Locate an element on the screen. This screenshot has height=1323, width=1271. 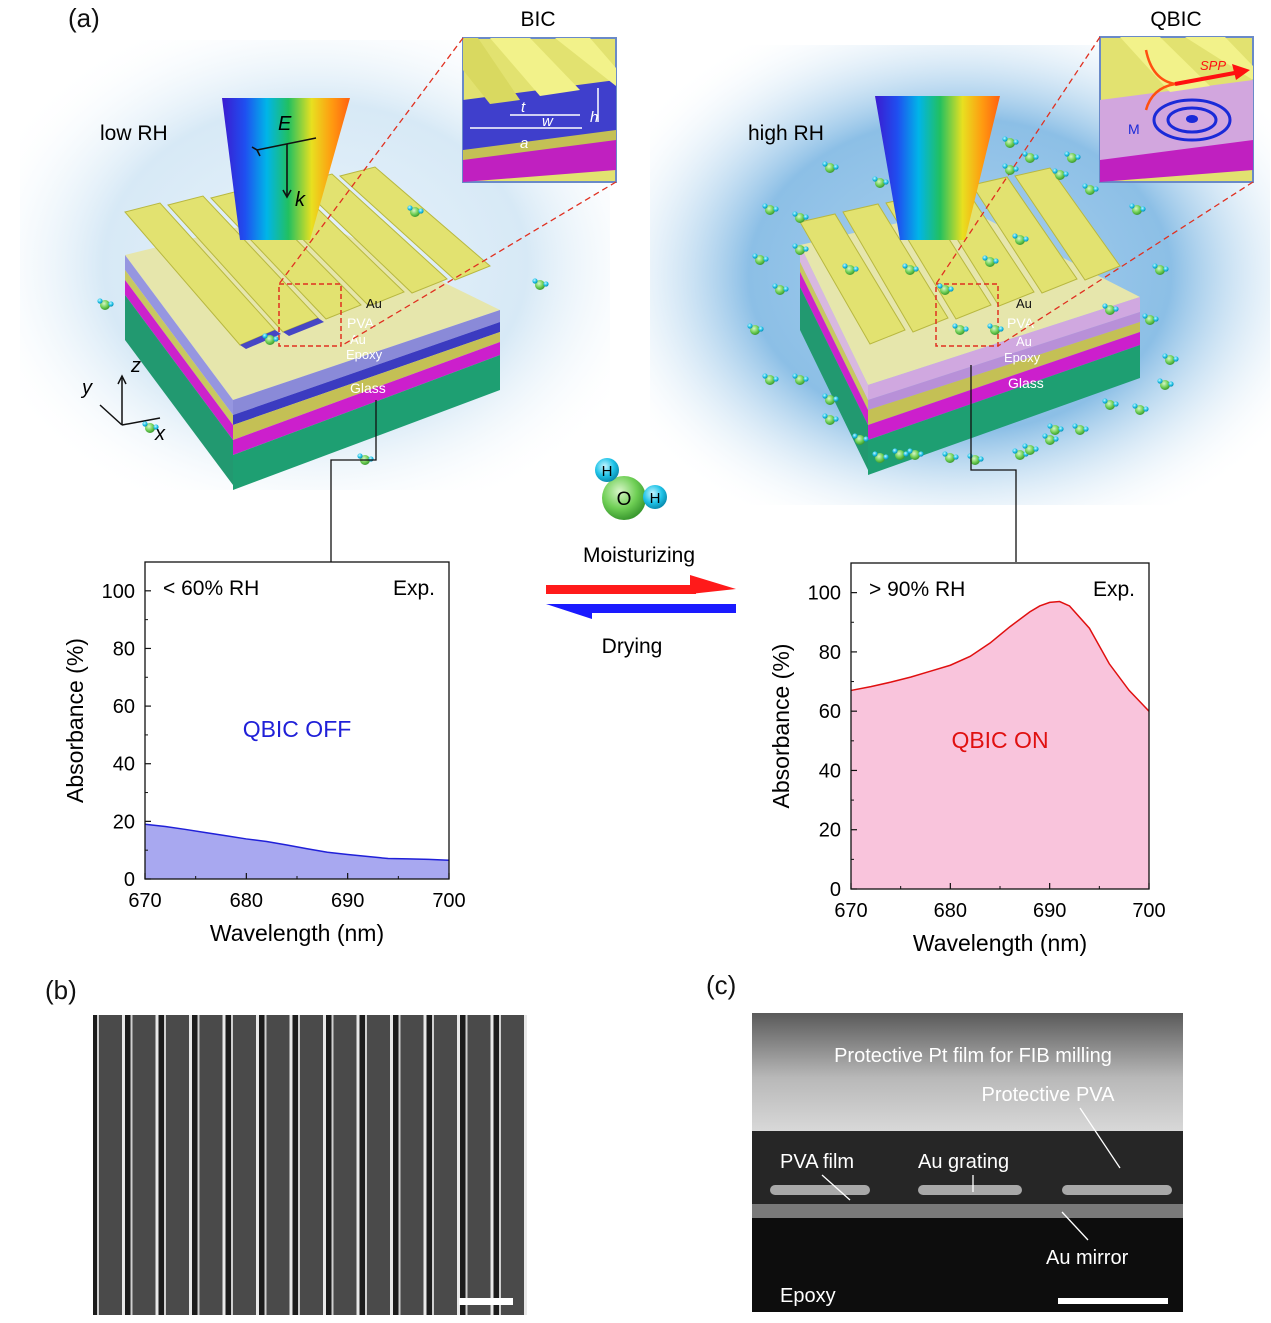
label-au-grating: Au grating is located at coordinates (963, 1162).